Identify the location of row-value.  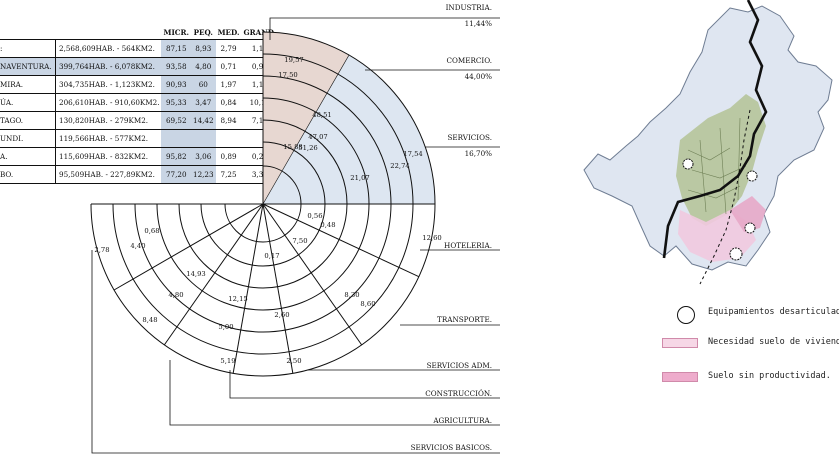
(203, 138).